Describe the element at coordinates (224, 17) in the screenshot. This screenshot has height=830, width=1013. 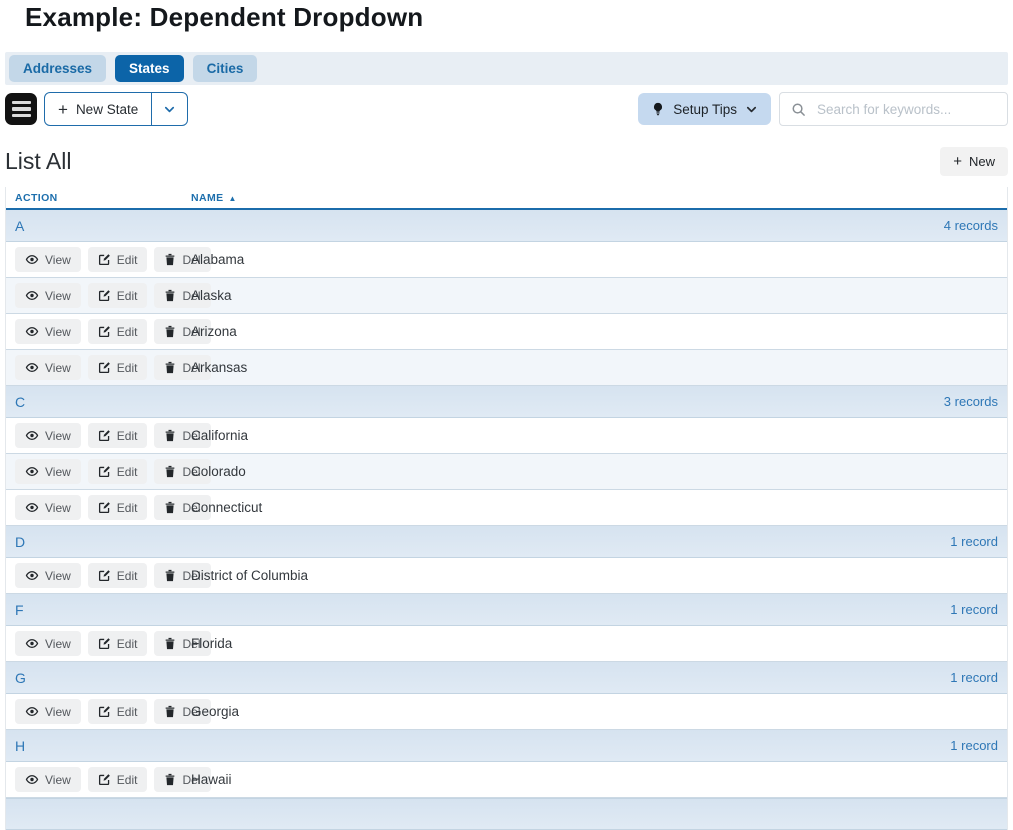
I see `page-title: Example: Dependent Dropdown` at that location.